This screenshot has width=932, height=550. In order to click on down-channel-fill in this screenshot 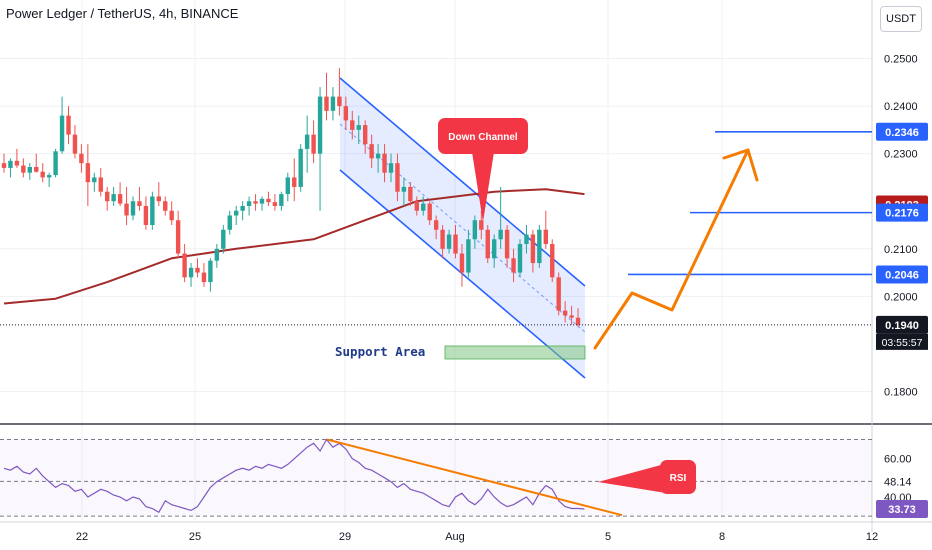, I will do `click(462, 228)`.